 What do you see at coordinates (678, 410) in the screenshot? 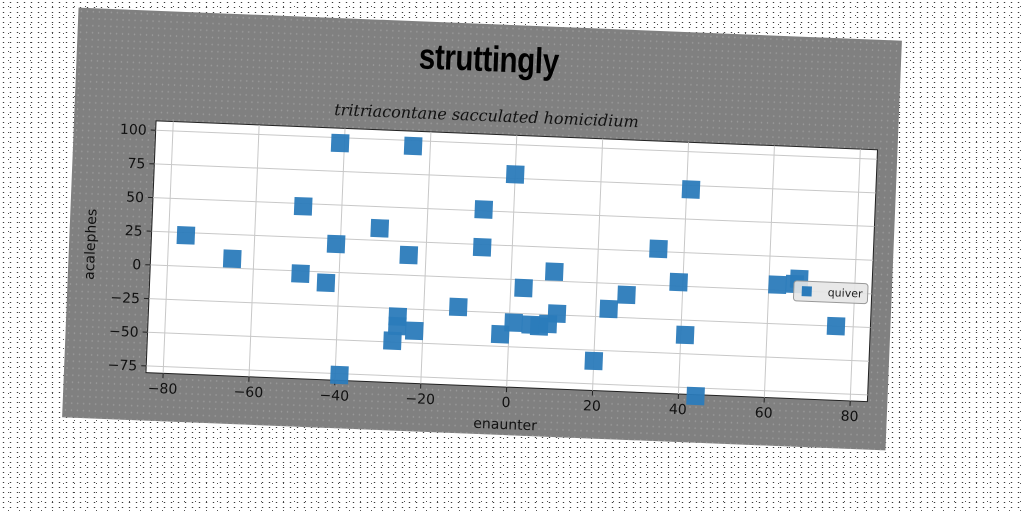
I see `x-tick-label: 40` at bounding box center [678, 410].